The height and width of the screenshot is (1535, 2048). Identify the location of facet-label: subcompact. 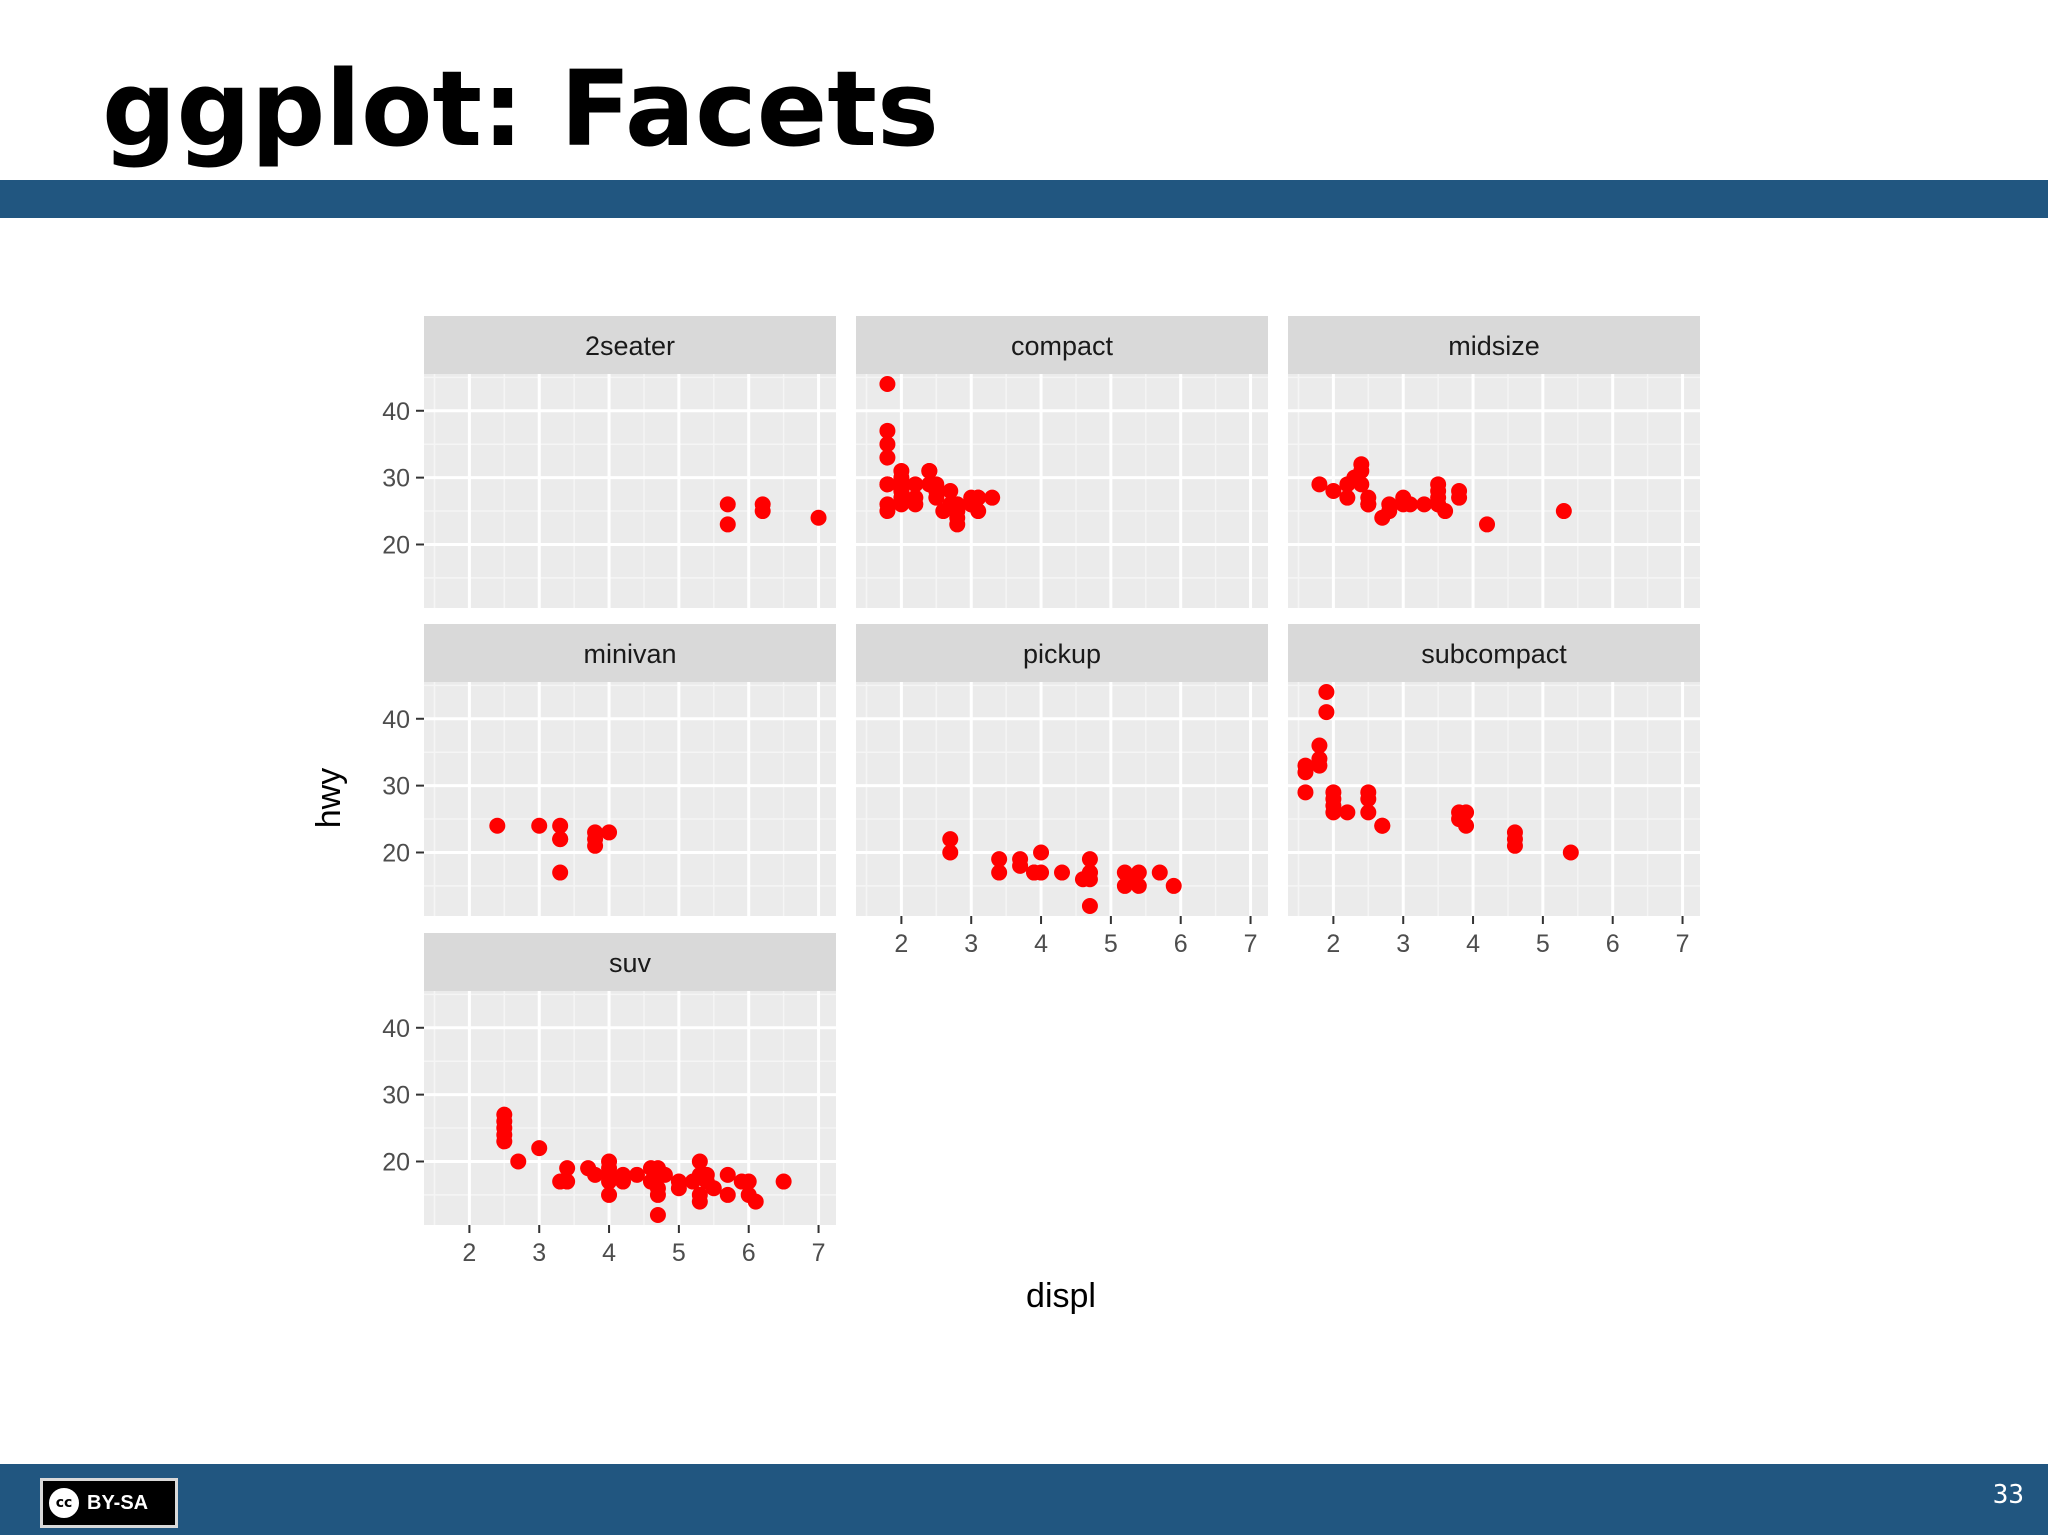
(1494, 654).